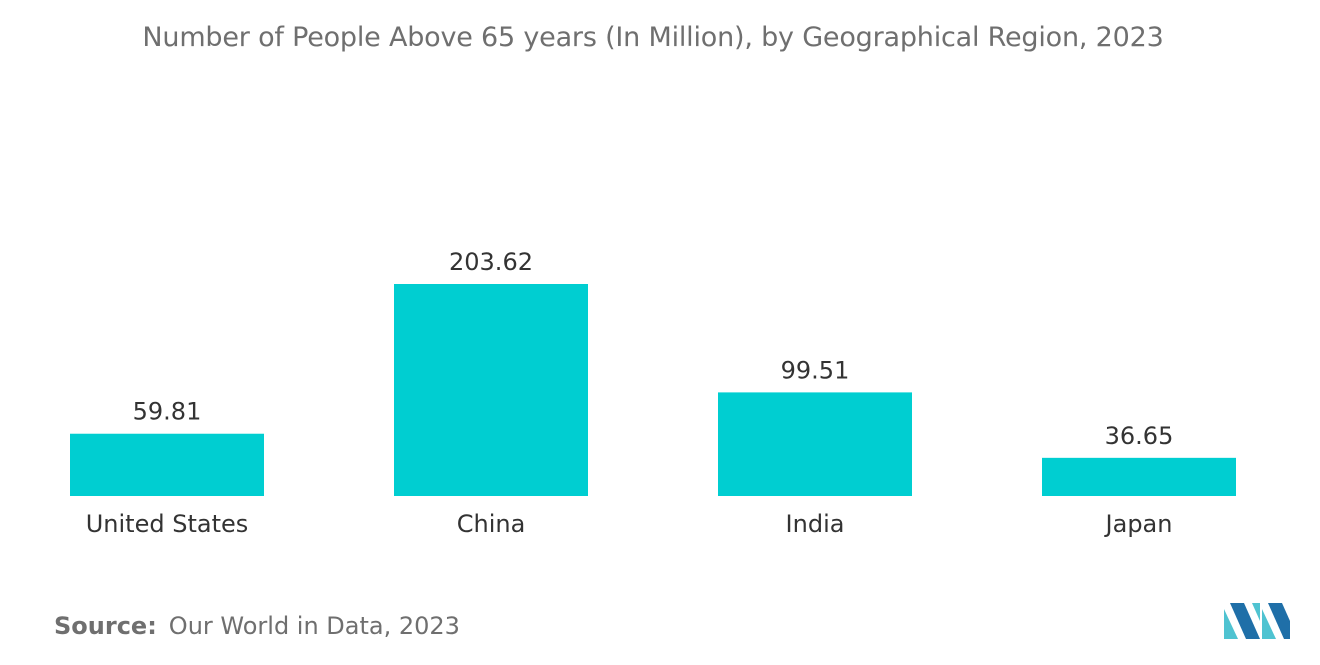 The height and width of the screenshot is (665, 1320). Describe the element at coordinates (1138, 524) in the screenshot. I see `x-tick-label: Japan` at that location.